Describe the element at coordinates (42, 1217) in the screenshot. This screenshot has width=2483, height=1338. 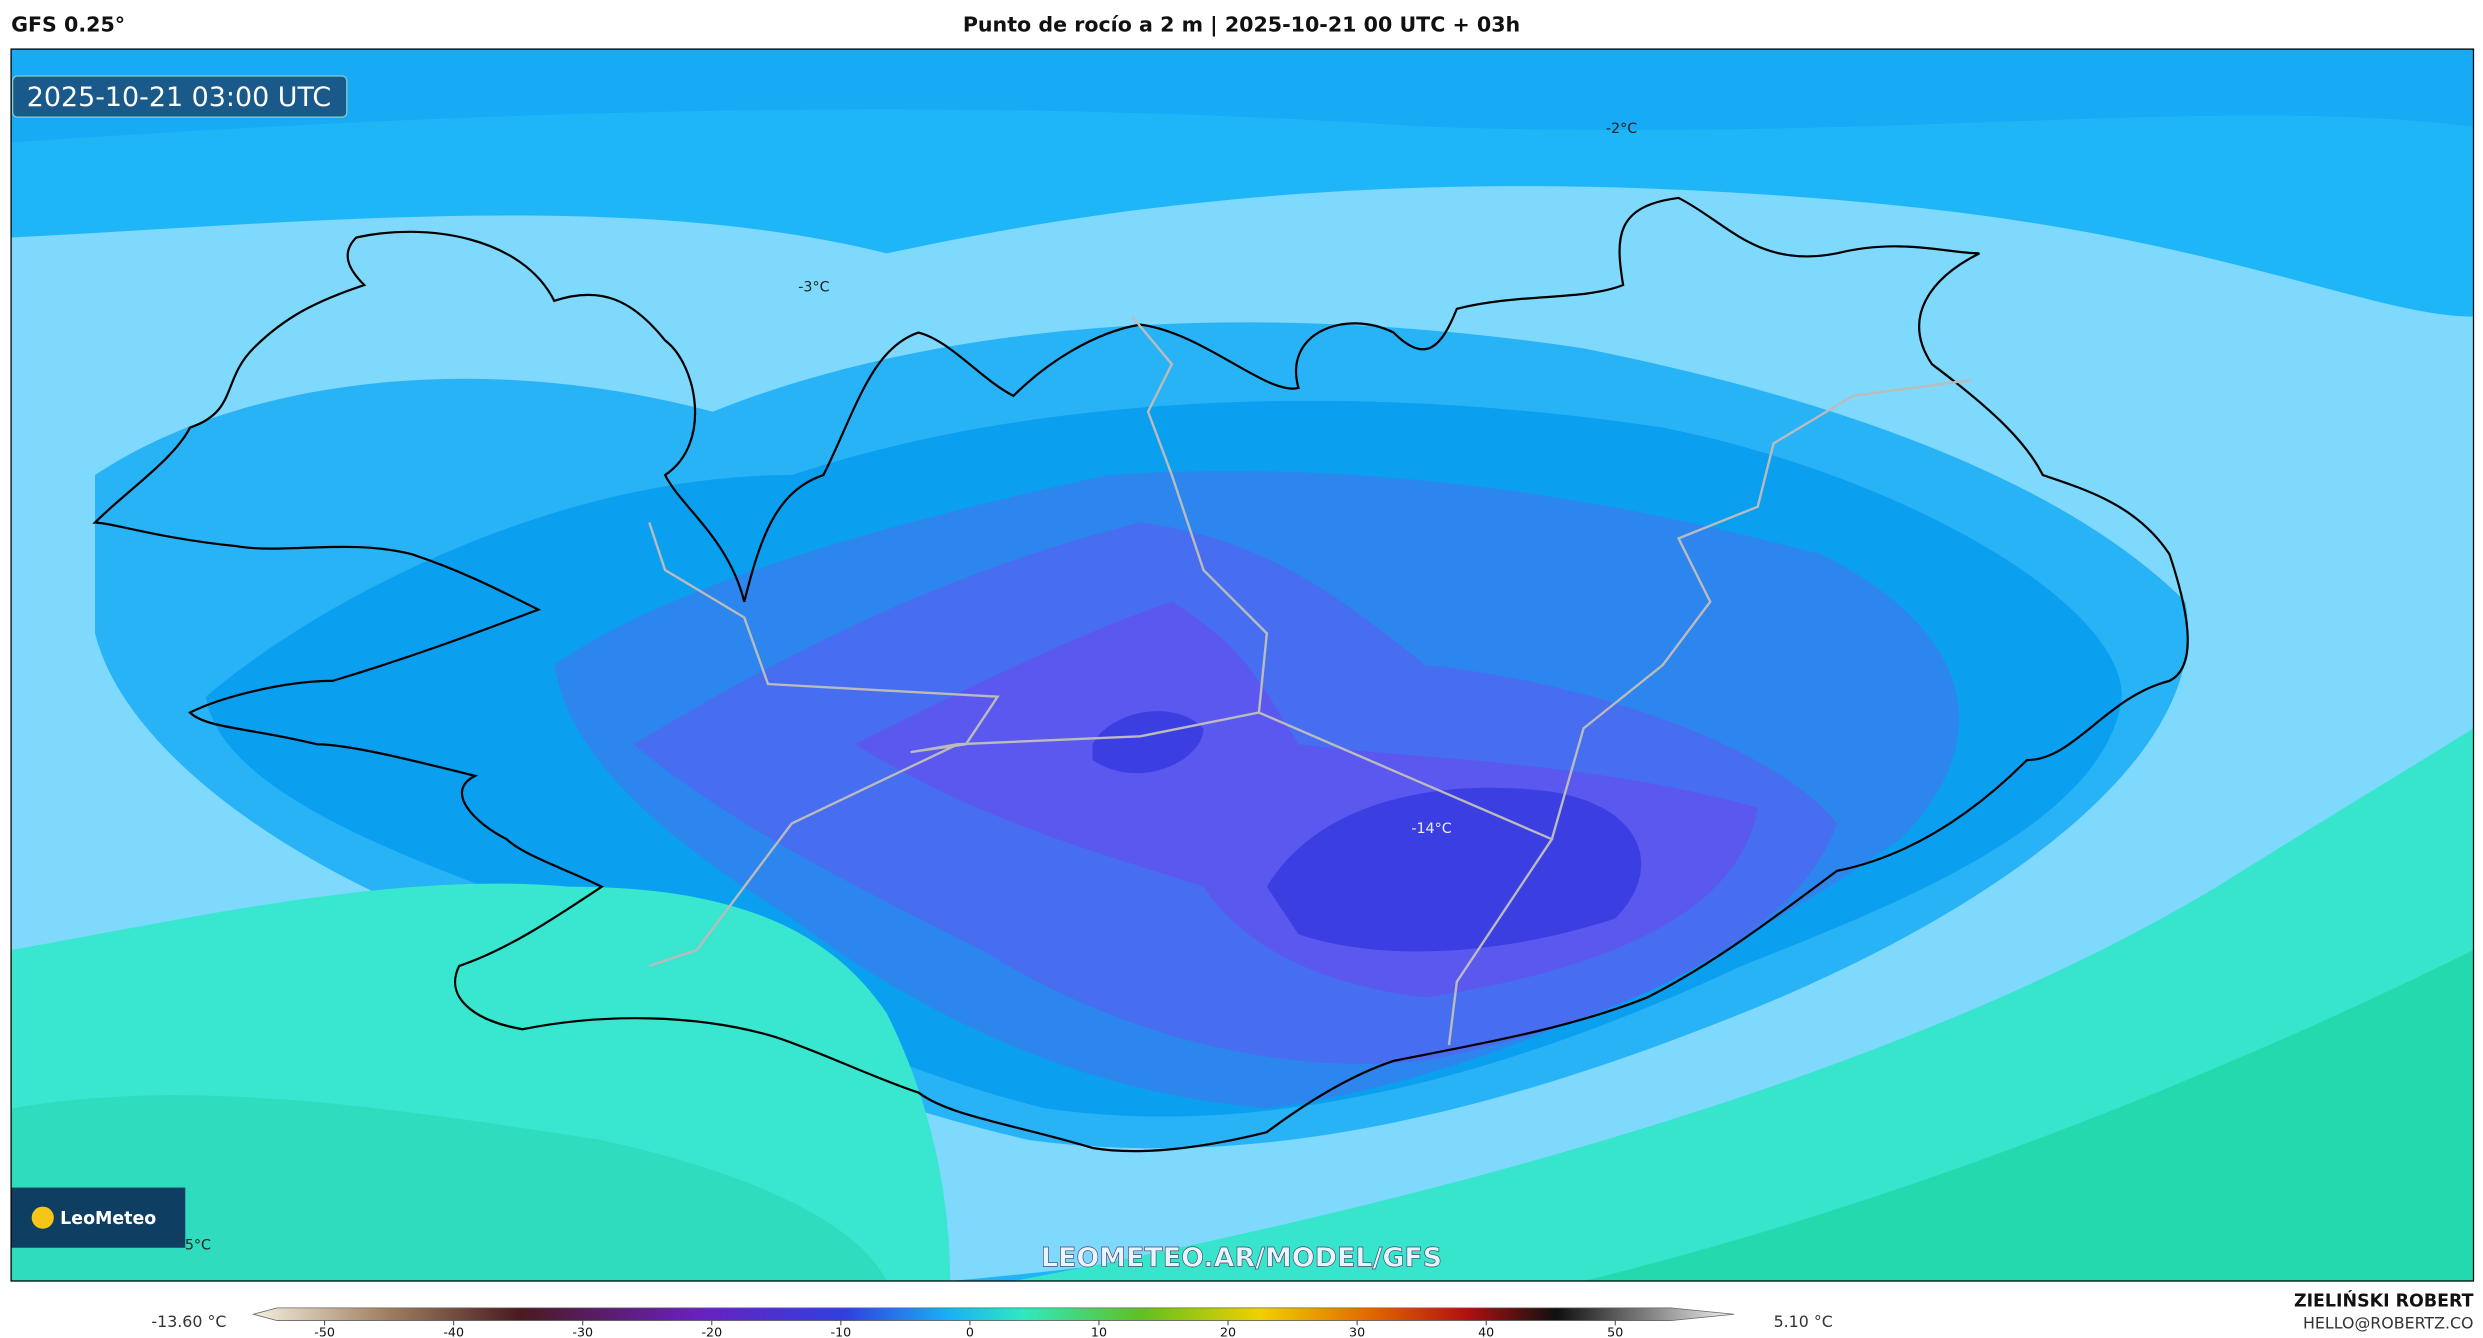
I see `logo-sun` at that location.